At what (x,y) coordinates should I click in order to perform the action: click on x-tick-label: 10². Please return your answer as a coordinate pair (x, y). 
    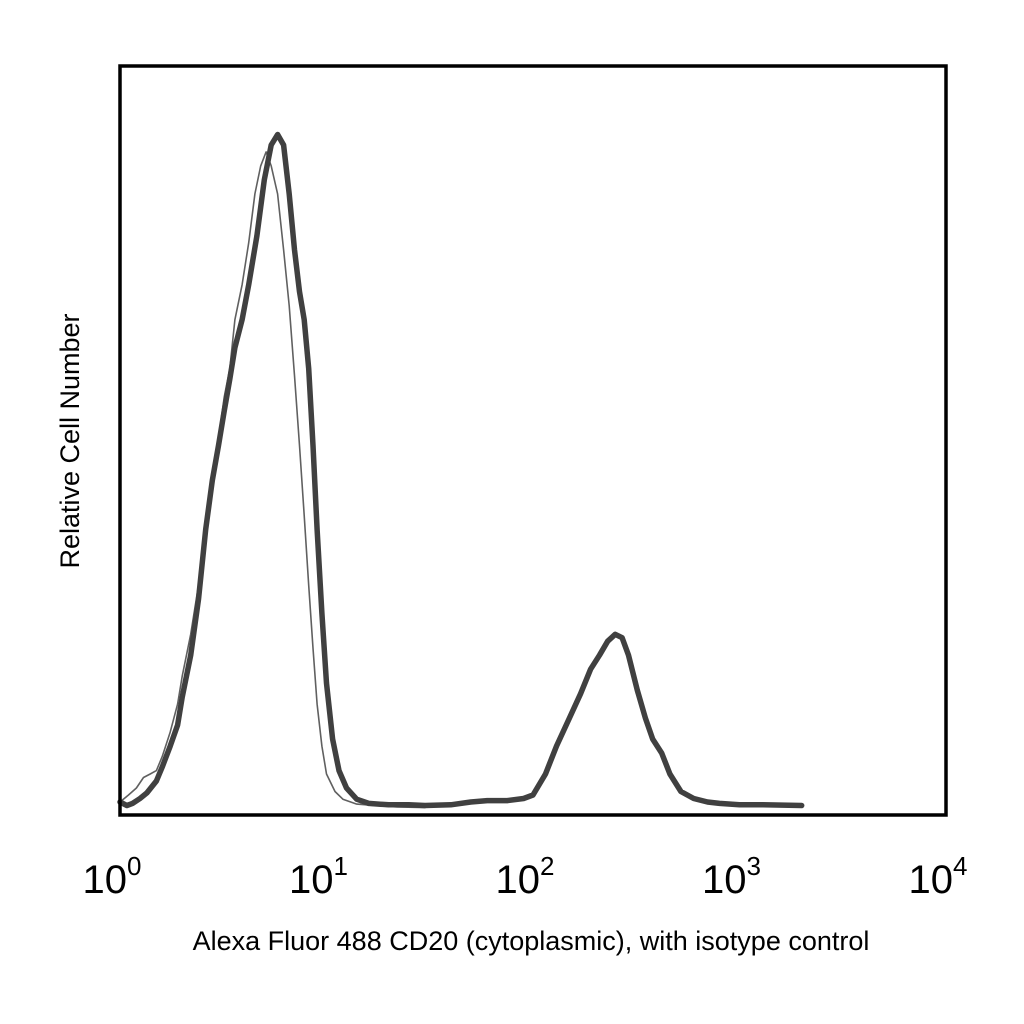
    Looking at the image, I should click on (525, 876).